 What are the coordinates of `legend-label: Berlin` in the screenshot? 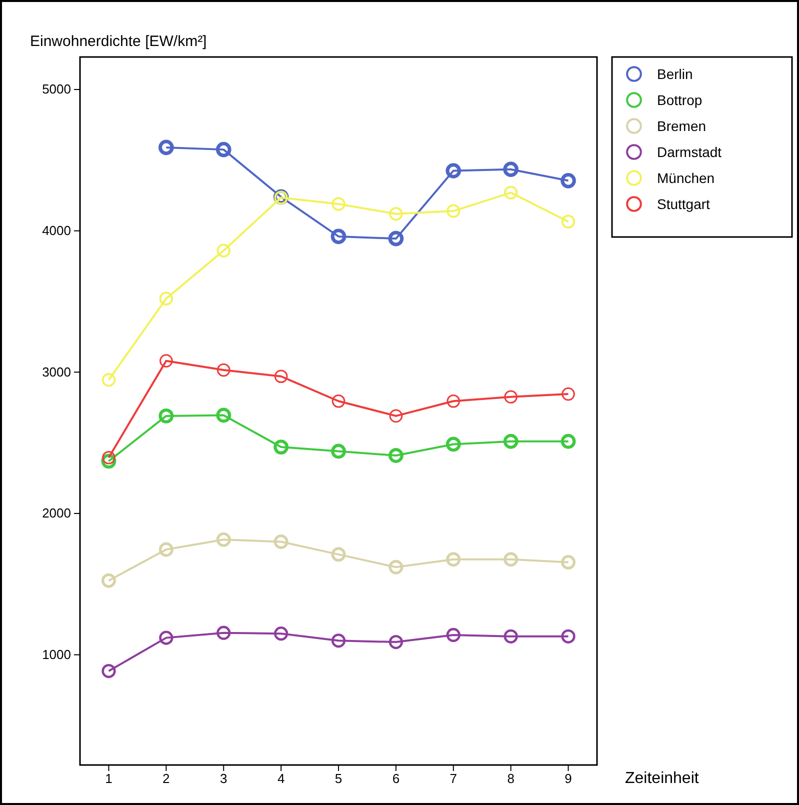 It's located at (675, 74).